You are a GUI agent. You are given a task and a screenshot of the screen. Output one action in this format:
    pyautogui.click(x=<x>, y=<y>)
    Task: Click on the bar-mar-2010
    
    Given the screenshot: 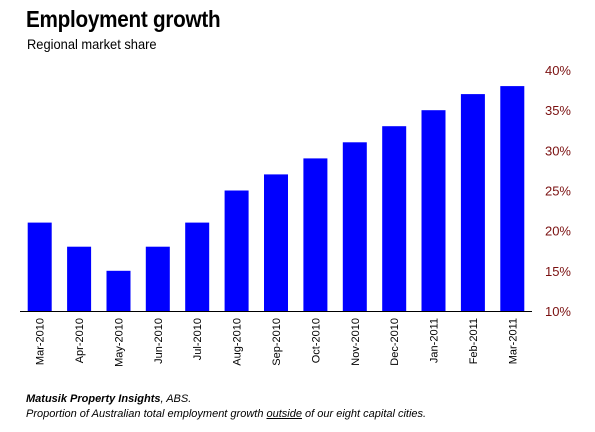 What is the action you would take?
    pyautogui.click(x=39, y=266)
    